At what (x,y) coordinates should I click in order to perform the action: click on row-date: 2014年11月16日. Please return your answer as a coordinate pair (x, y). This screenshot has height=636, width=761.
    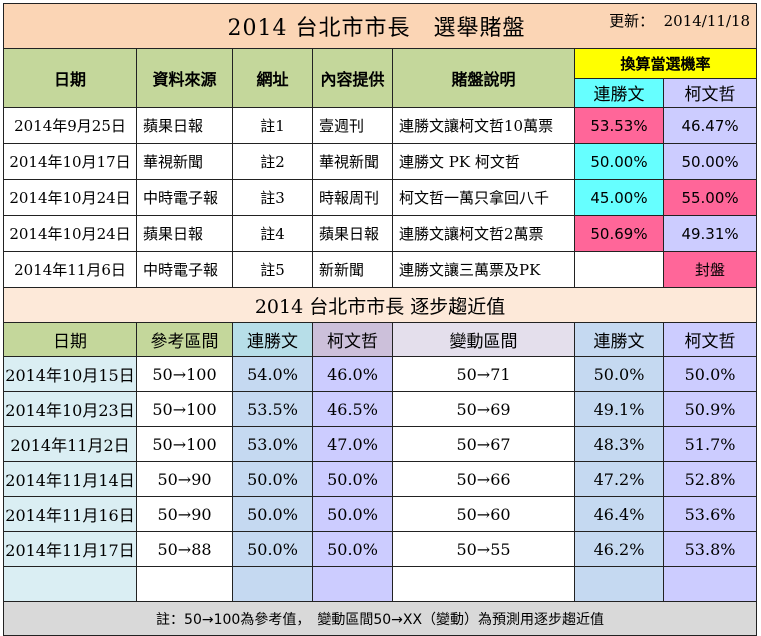
    Looking at the image, I should click on (70, 514).